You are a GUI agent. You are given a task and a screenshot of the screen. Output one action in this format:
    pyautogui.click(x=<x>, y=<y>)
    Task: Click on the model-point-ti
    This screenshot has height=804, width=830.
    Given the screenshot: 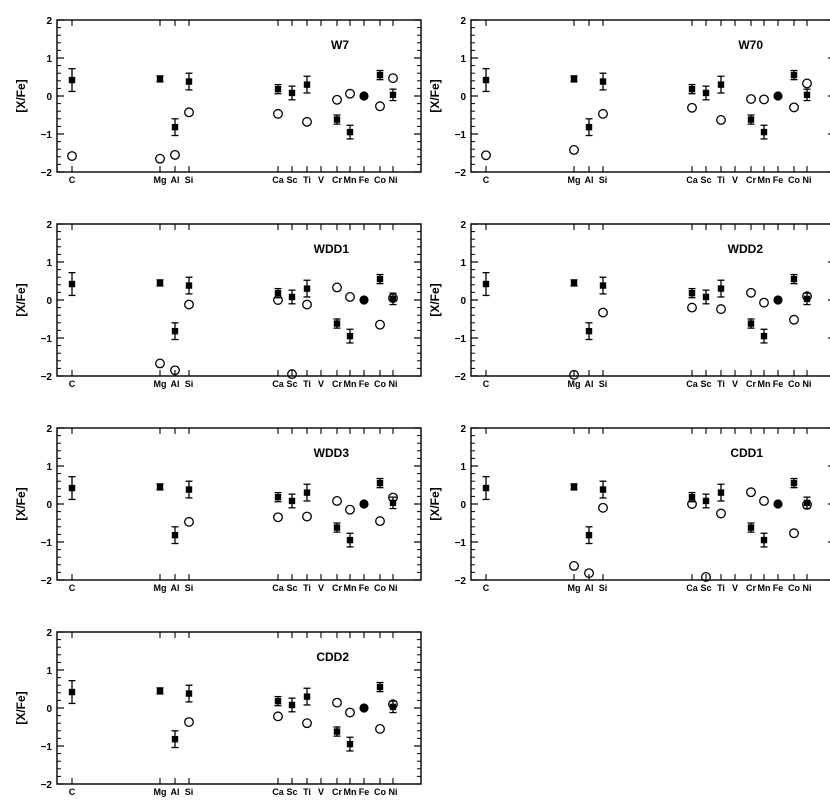 What is the action you would take?
    pyautogui.click(x=721, y=119)
    